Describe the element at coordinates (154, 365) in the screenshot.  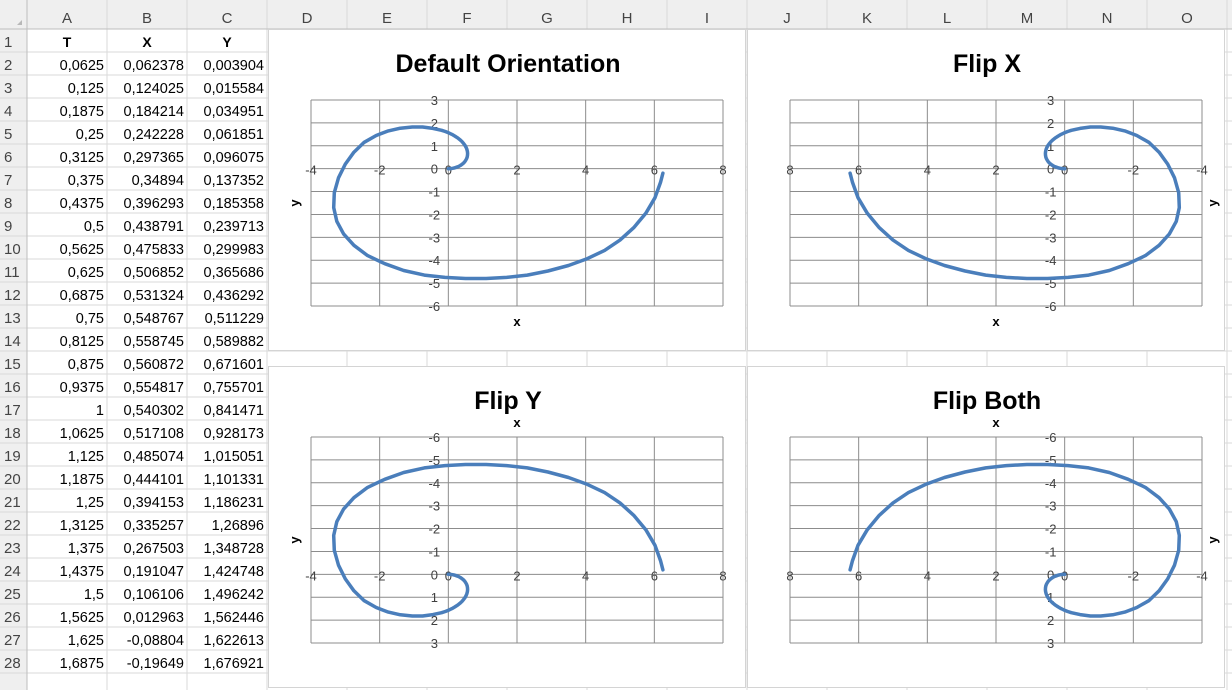
I see `data-cell: 0,560872` at that location.